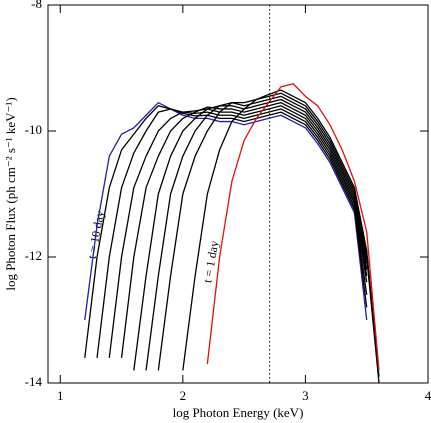 This screenshot has width=431, height=423. Describe the element at coordinates (34, 381) in the screenshot. I see `y-tick-label: -14` at that location.